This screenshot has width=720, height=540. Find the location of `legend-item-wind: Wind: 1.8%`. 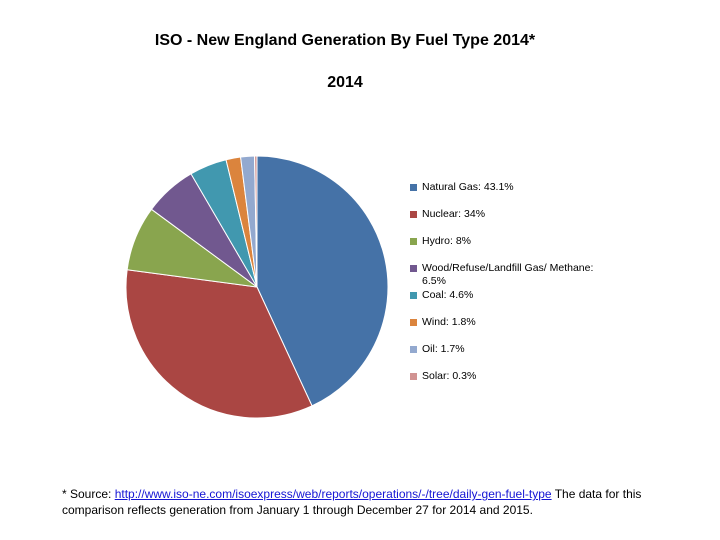

legend-item-wind: Wind: 1.8% is located at coordinates (505, 322).